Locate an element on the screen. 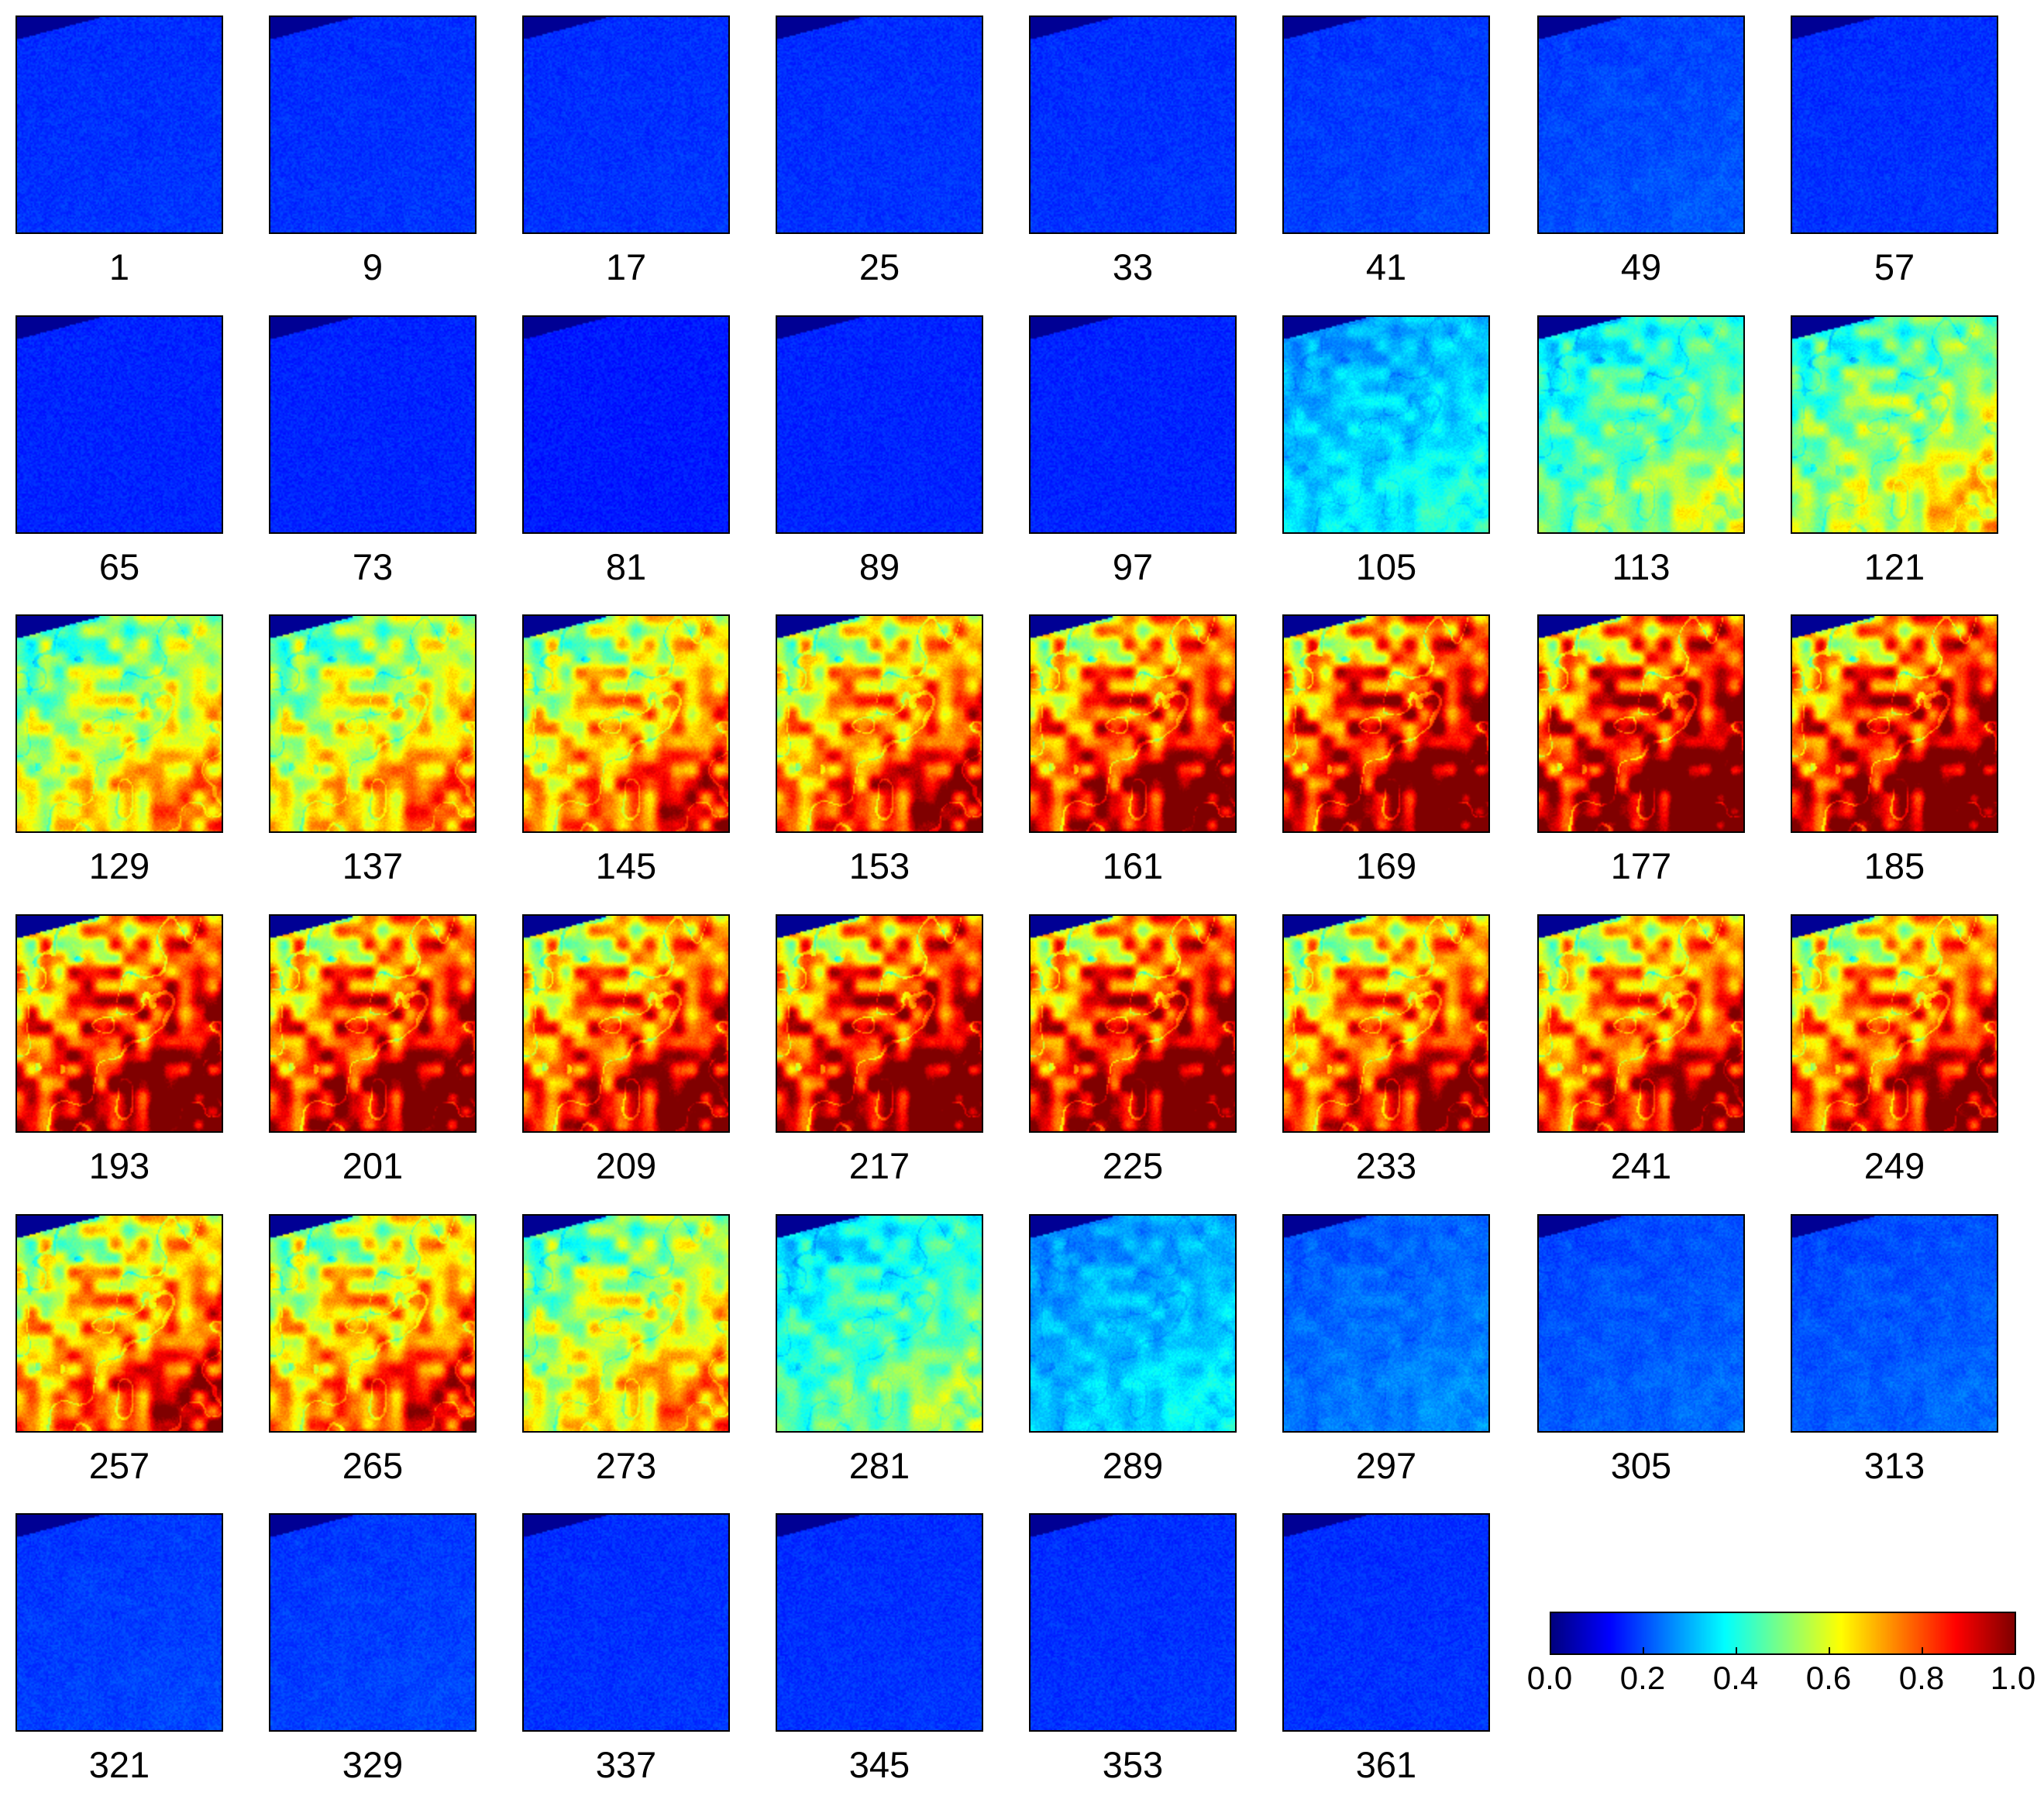 The image size is (2044, 1796). panel-label: 353 is located at coordinates (1133, 1764).